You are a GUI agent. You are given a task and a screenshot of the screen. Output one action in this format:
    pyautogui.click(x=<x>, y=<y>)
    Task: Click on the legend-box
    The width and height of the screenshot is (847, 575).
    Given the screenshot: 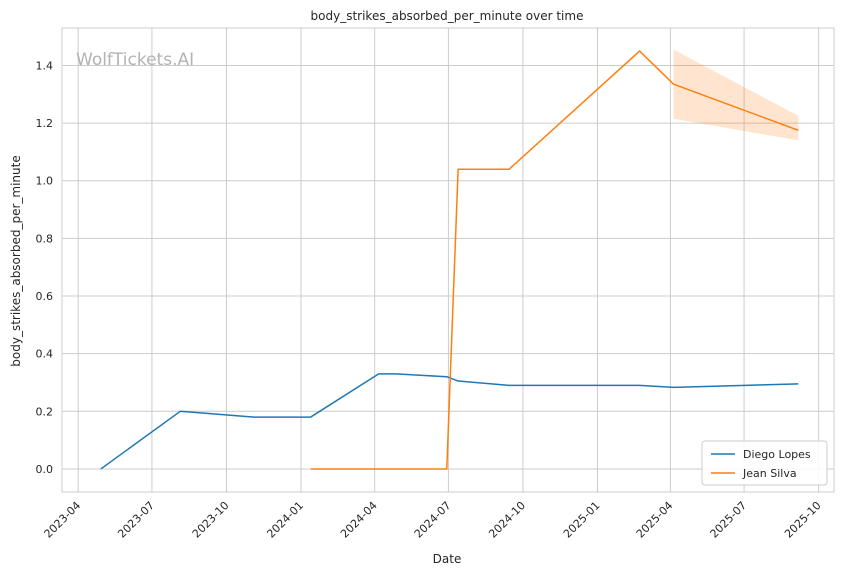 What is the action you would take?
    pyautogui.click(x=764, y=463)
    